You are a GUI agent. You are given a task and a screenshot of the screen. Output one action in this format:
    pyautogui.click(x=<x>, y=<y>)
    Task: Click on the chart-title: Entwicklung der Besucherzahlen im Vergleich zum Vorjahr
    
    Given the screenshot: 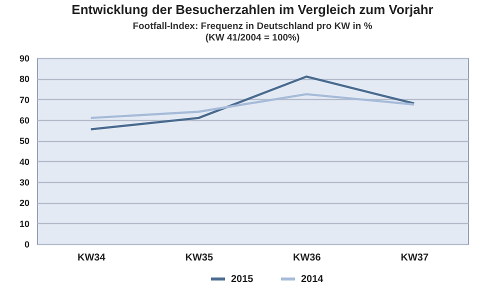 What is the action you would take?
    pyautogui.click(x=253, y=9)
    